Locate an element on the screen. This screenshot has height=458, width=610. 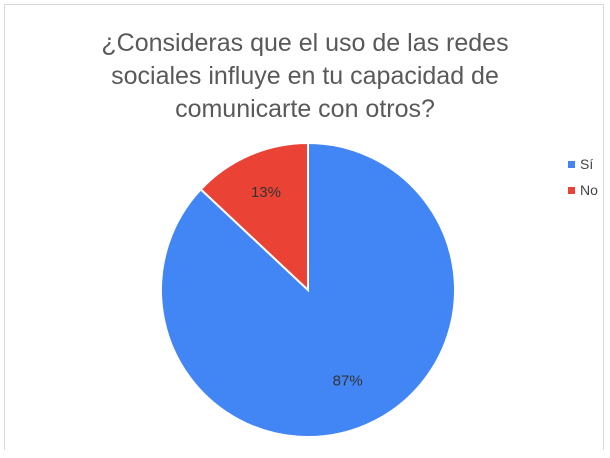
chart-legend: Sí No is located at coordinates (583, 177).